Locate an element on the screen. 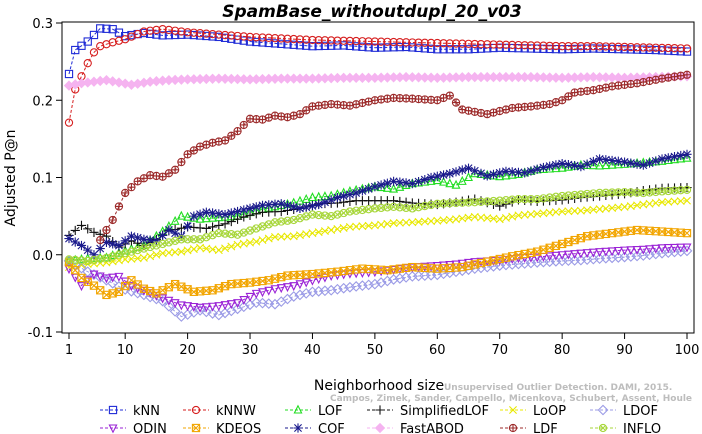 This screenshot has width=702, height=434. legend-label: LDOF is located at coordinates (640, 411).